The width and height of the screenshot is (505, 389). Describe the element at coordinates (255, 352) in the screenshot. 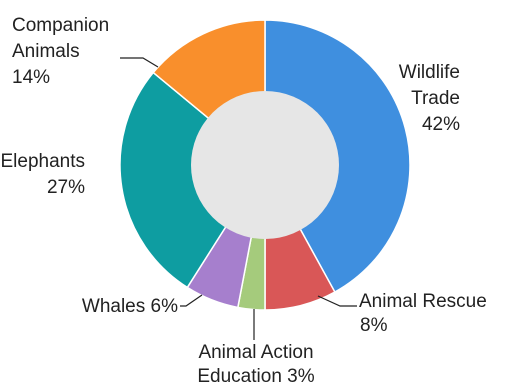

I see `slice-label-line: Animal Action` at that location.